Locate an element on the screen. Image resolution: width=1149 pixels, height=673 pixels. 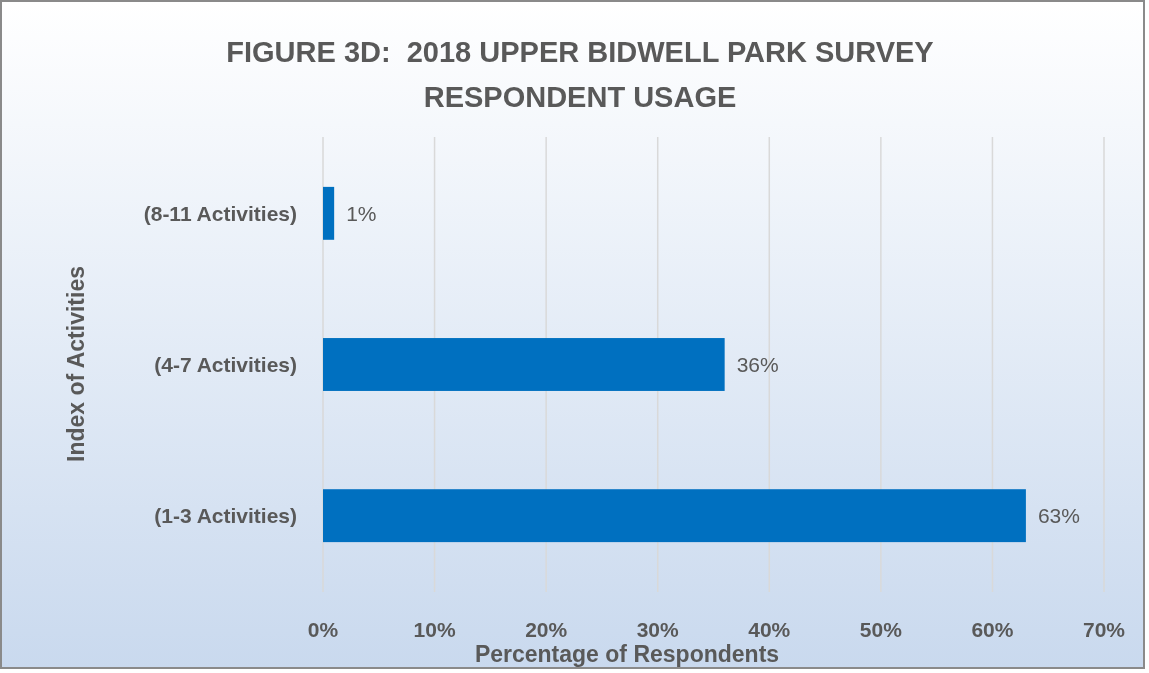
y-tick-label: (8-11 Activities) is located at coordinates (220, 213).